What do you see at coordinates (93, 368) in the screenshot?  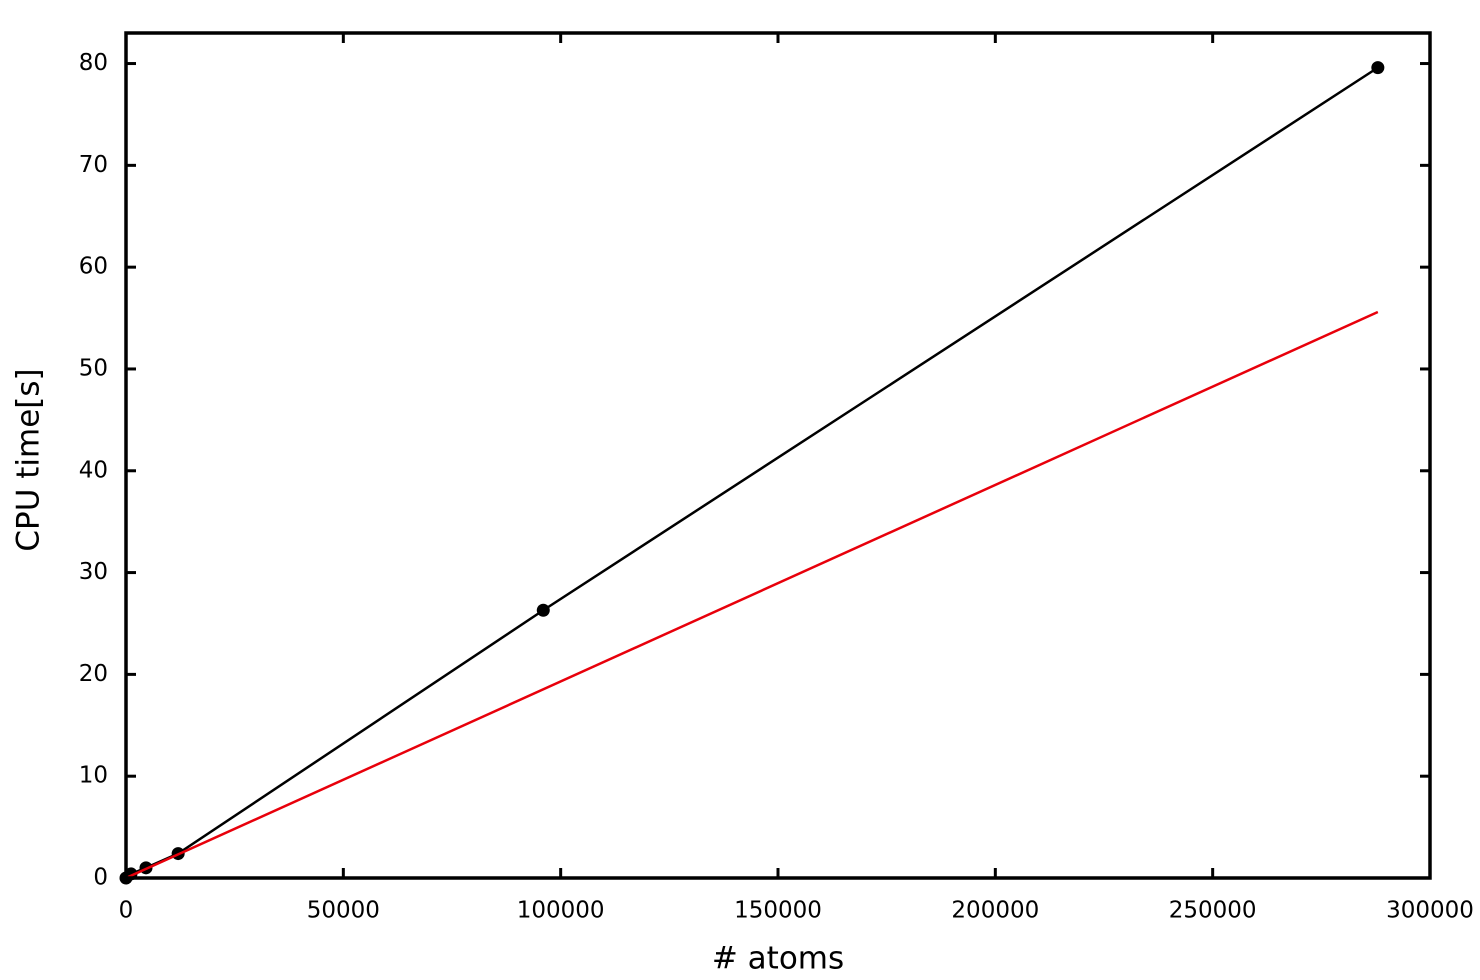 I see `y-tick-label: 50` at bounding box center [93, 368].